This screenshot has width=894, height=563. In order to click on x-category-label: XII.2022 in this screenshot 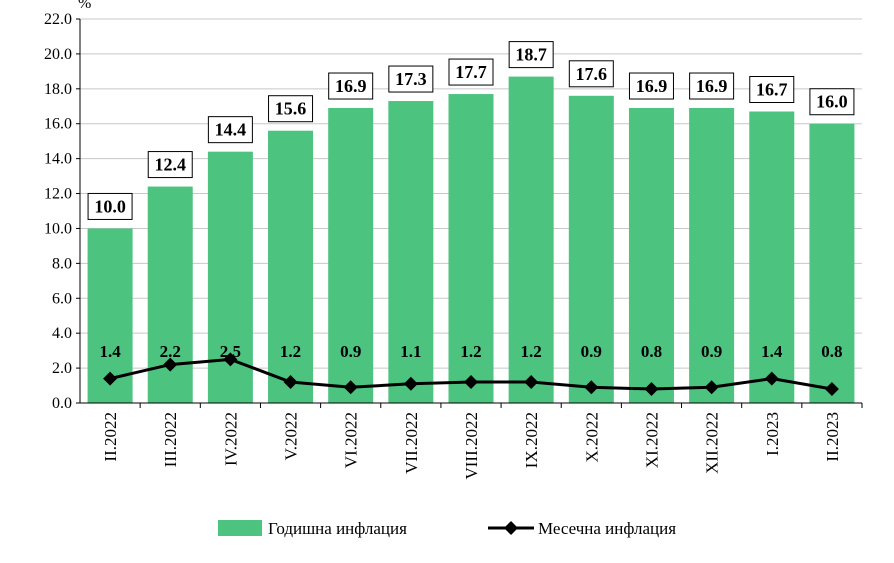, I will do `click(712, 443)`.